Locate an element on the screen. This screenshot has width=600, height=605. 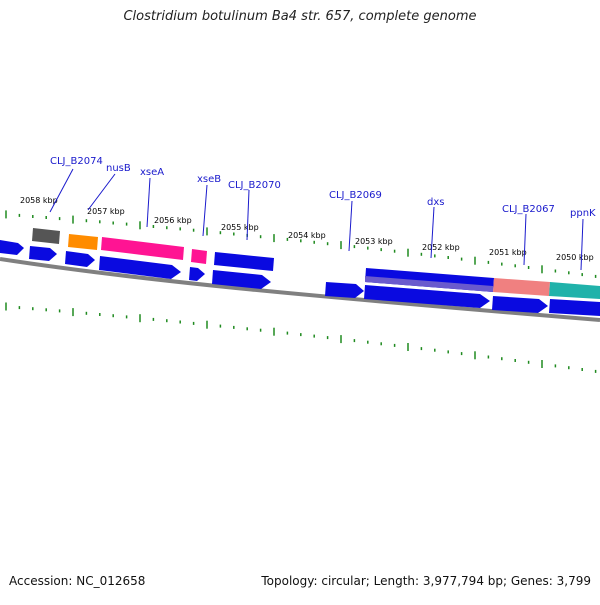
feature-CLJ_B2070 is located at coordinates (244, 261).